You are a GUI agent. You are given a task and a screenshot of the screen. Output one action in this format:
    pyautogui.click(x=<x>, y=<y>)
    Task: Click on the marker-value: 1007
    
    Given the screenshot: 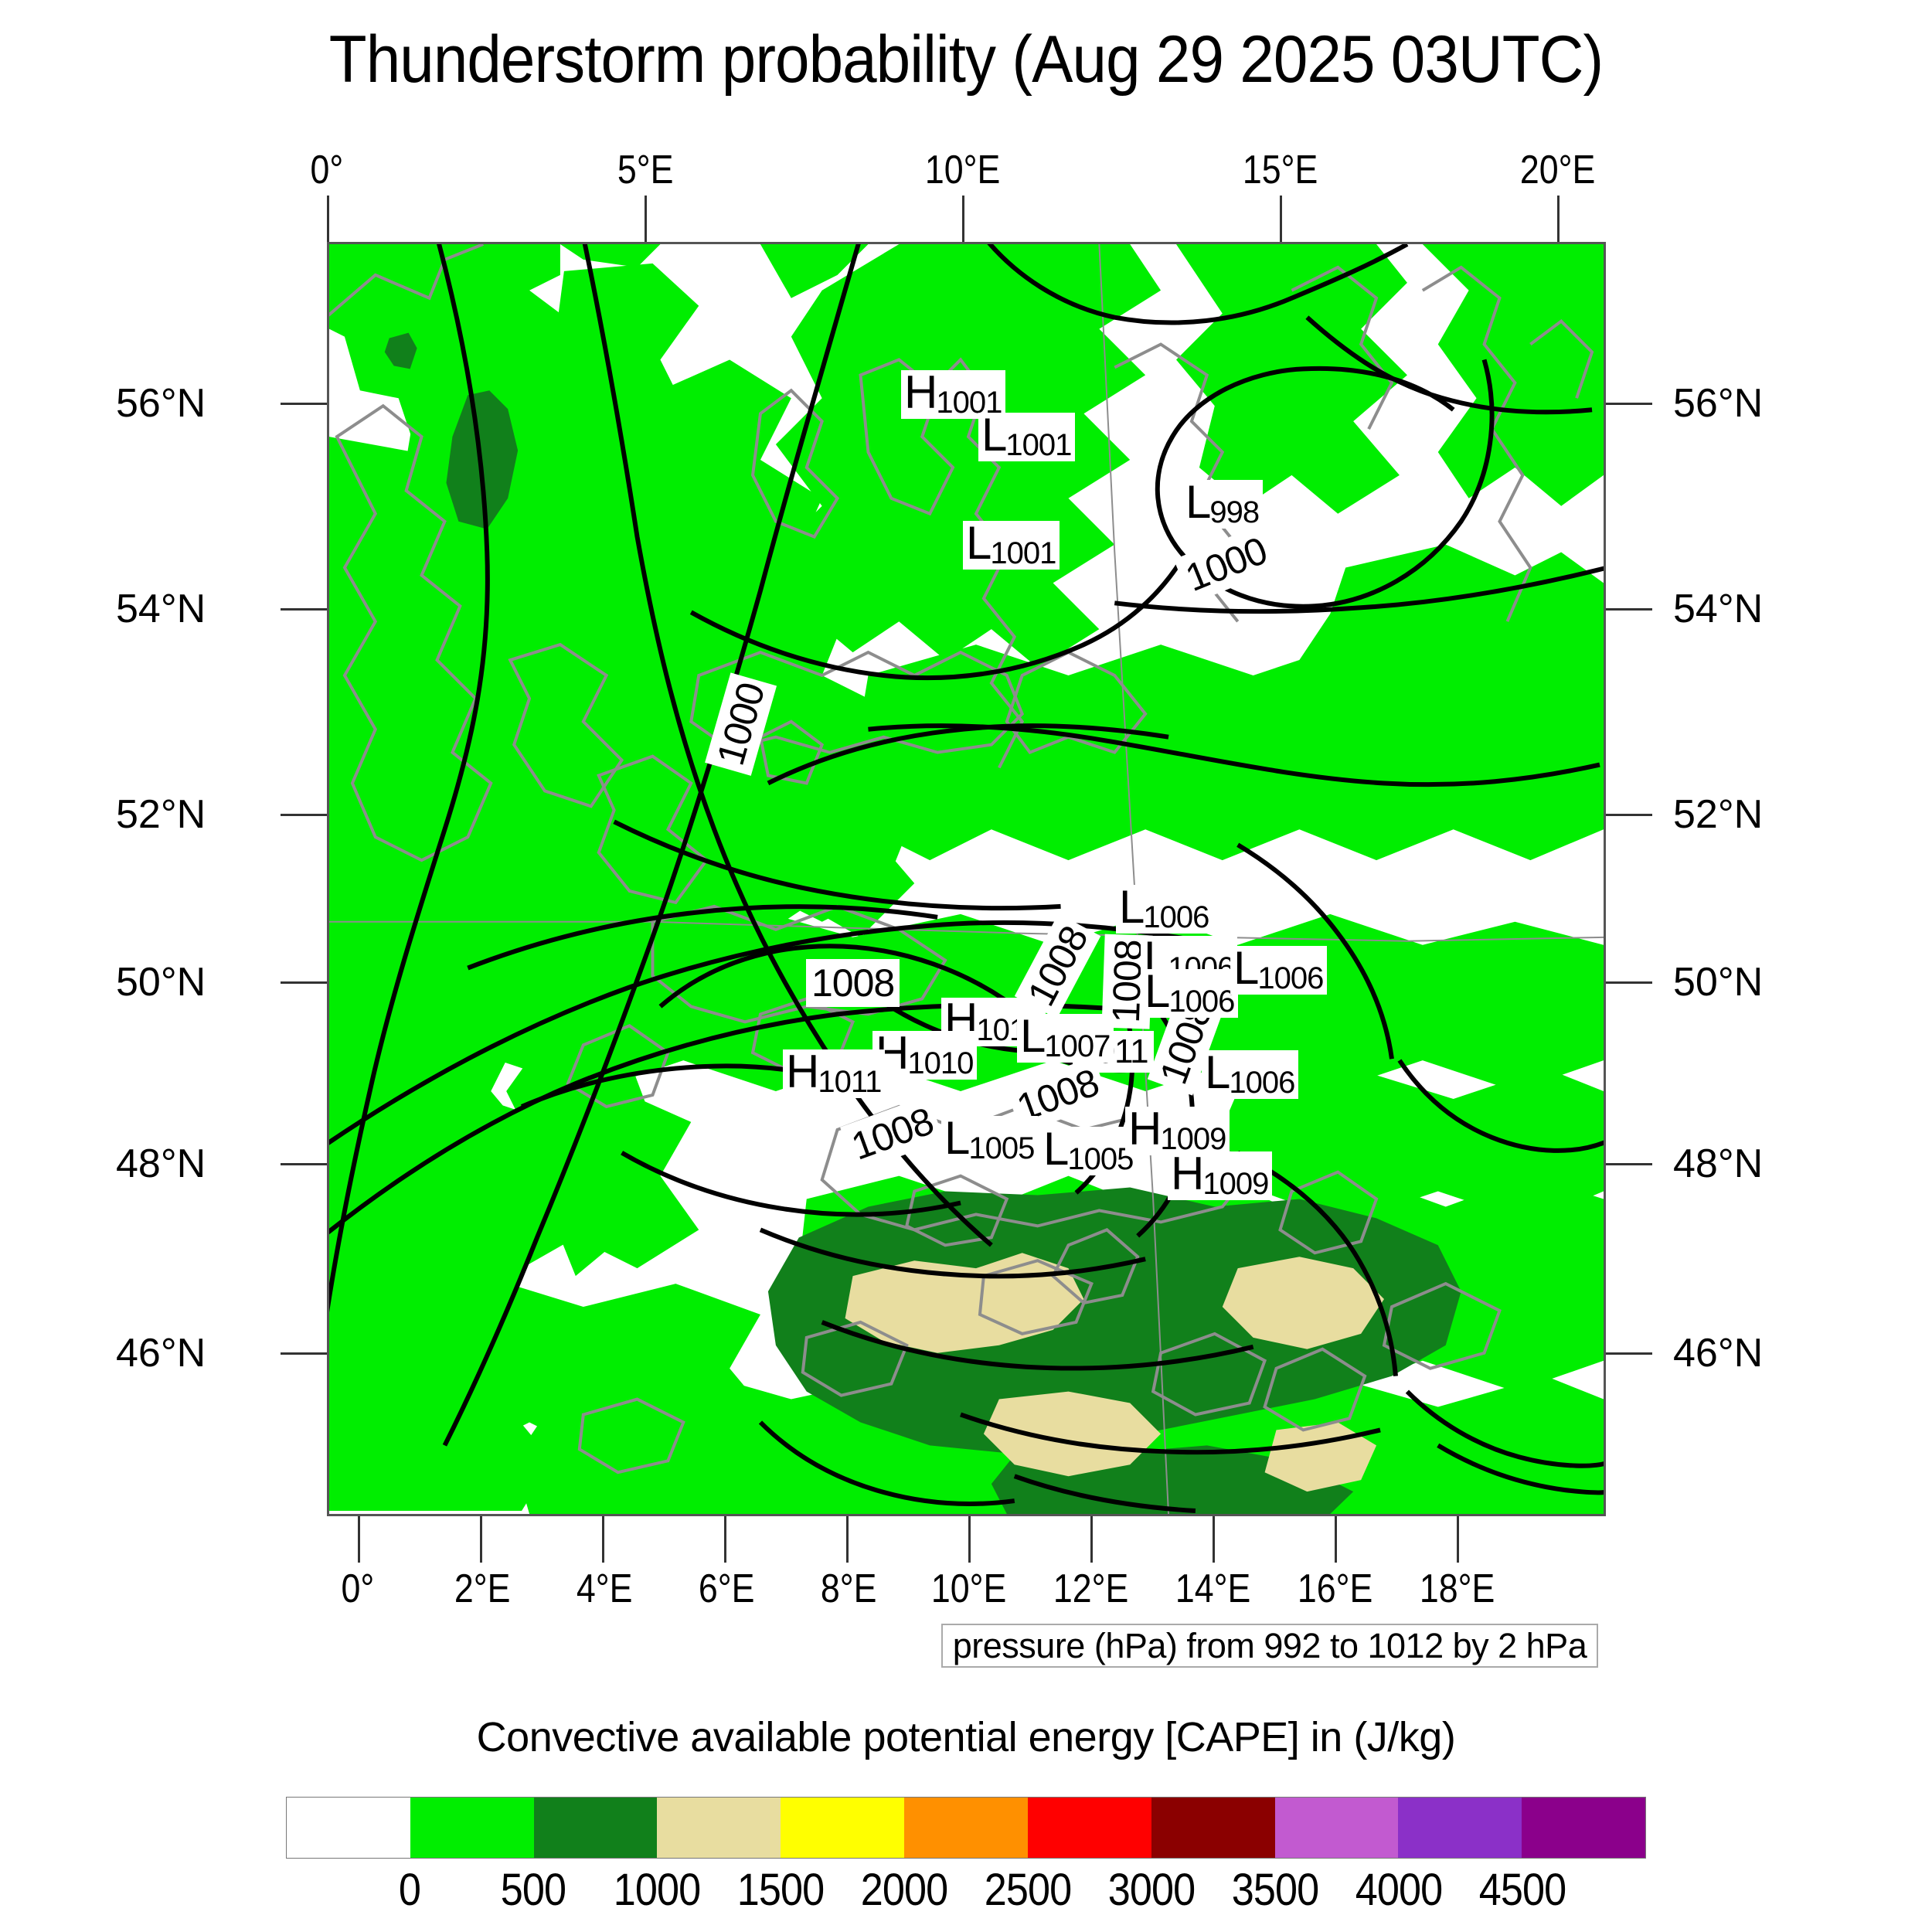 What is the action you would take?
    pyautogui.click(x=1077, y=1046)
    